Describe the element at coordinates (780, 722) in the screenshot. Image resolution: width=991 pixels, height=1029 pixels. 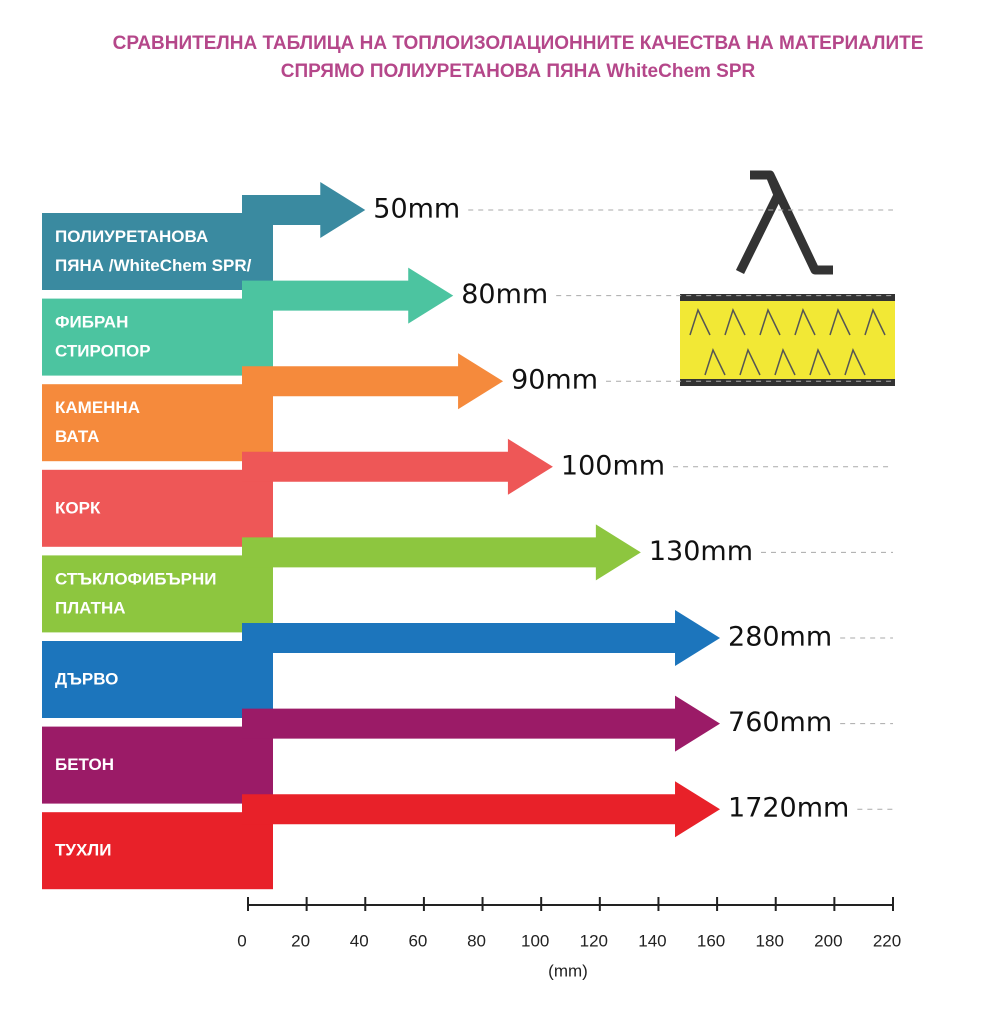
I see `arrow-label: 760mm` at that location.